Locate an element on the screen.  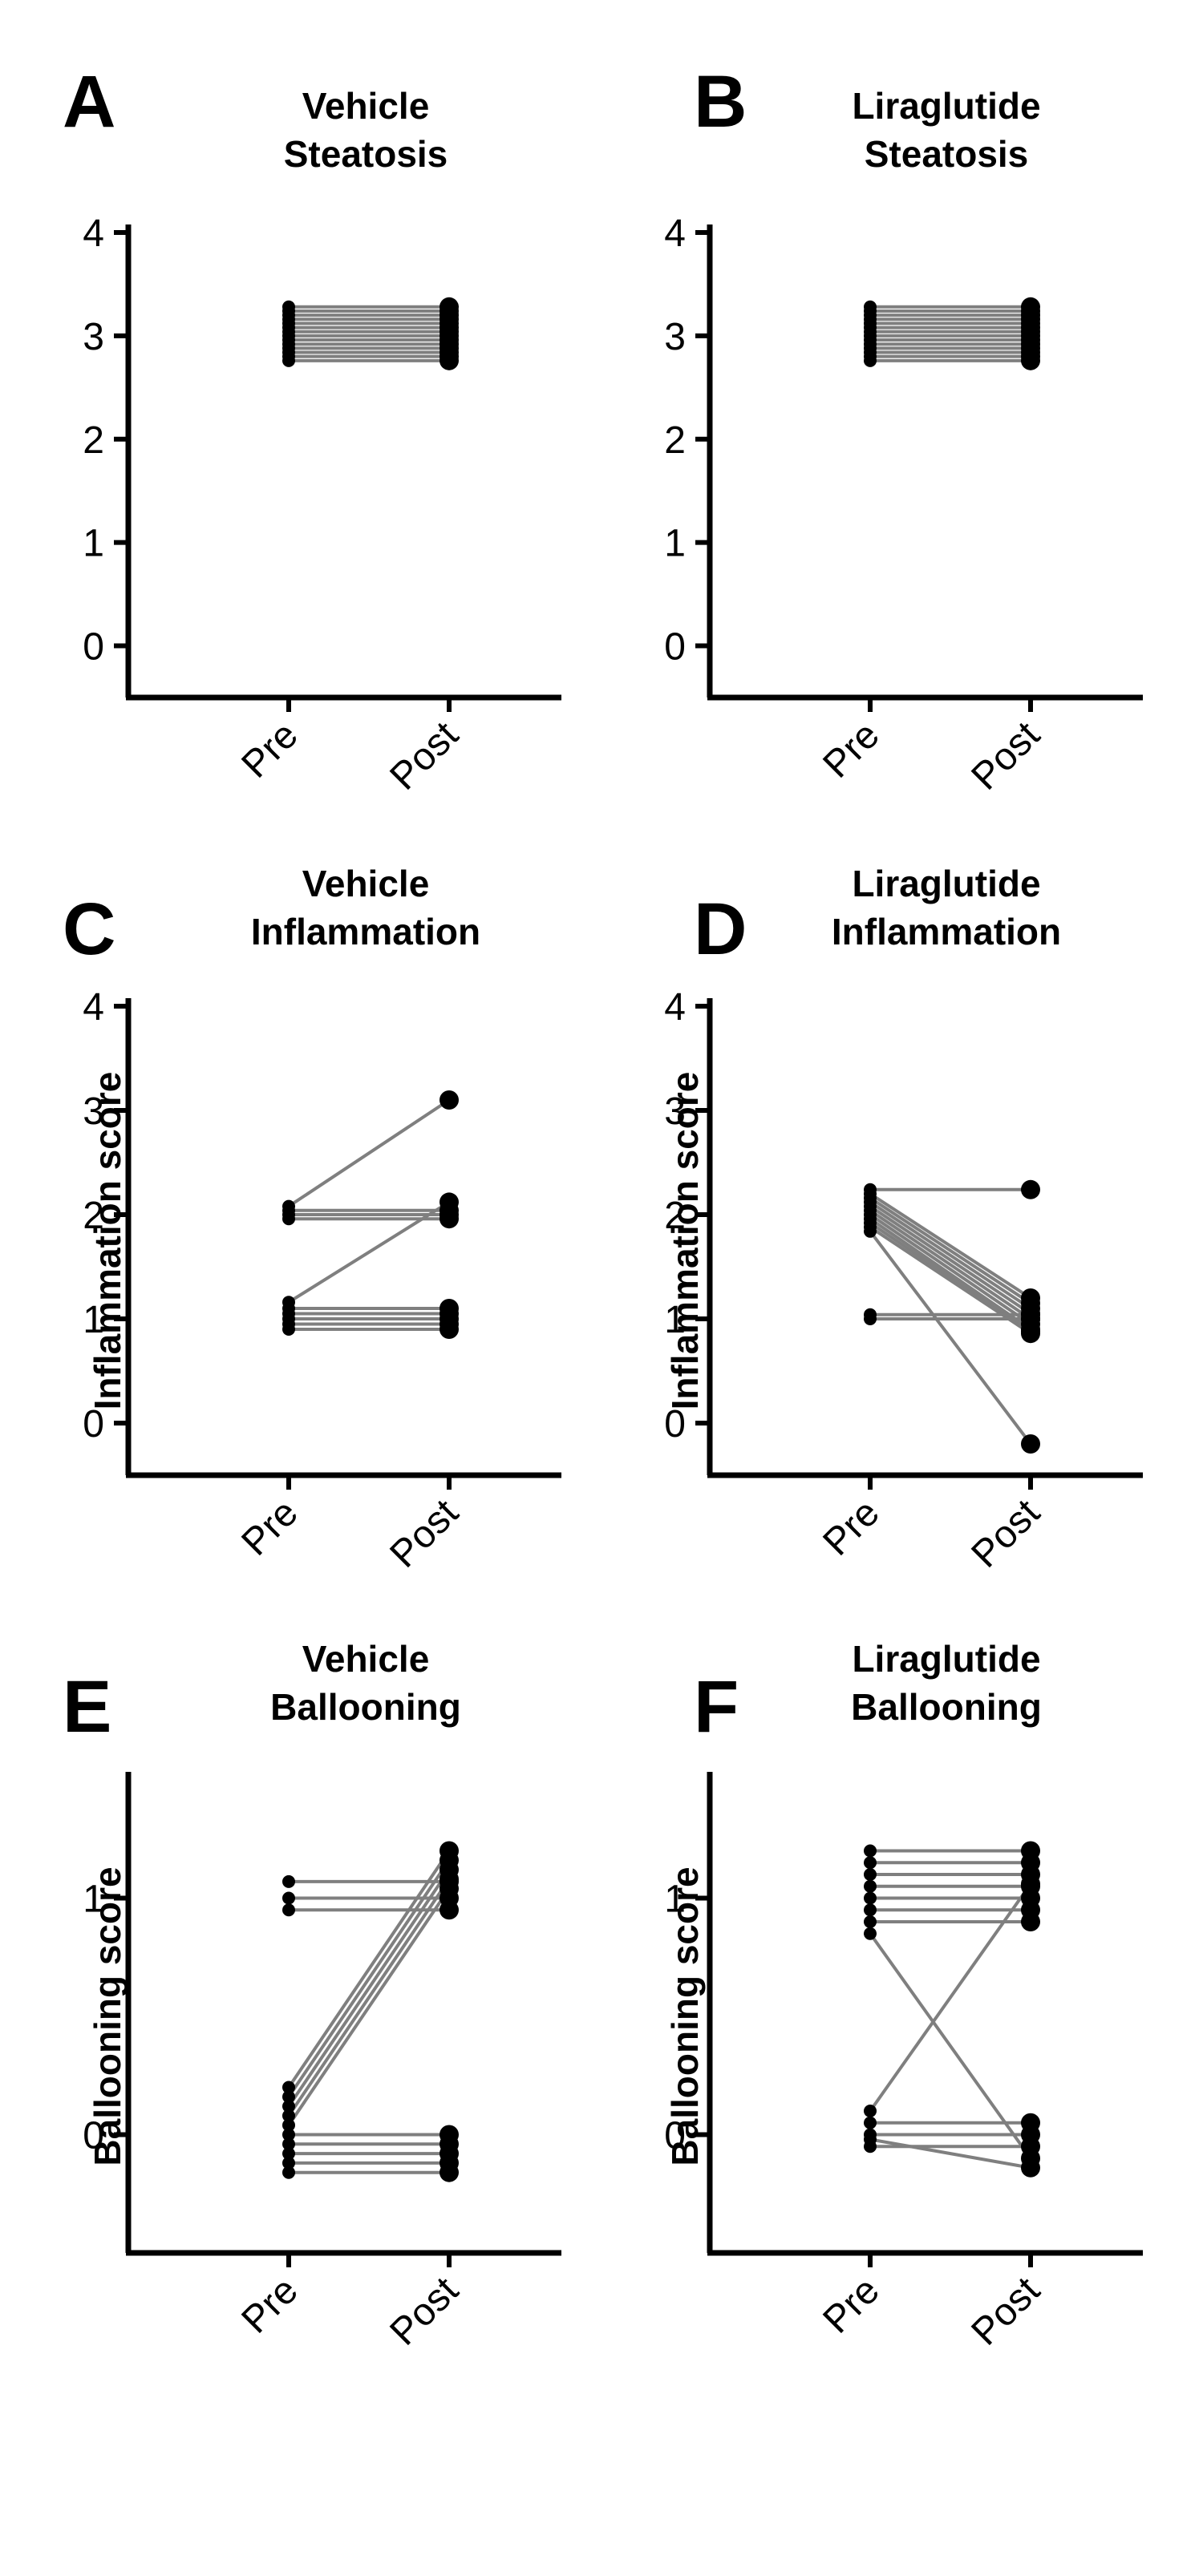
plot-area-a: 0 1 2 3 4 is located at coordinates (322, 462).